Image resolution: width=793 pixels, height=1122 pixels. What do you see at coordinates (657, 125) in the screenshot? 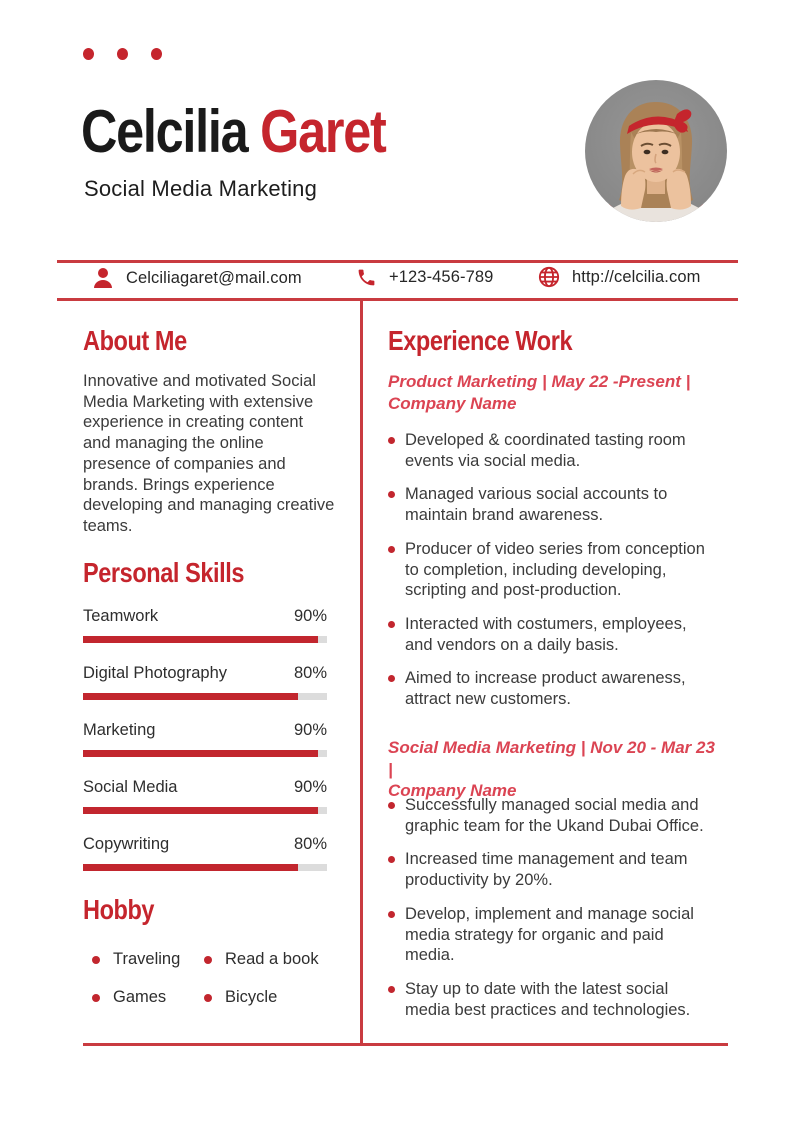
I see `headband` at bounding box center [657, 125].